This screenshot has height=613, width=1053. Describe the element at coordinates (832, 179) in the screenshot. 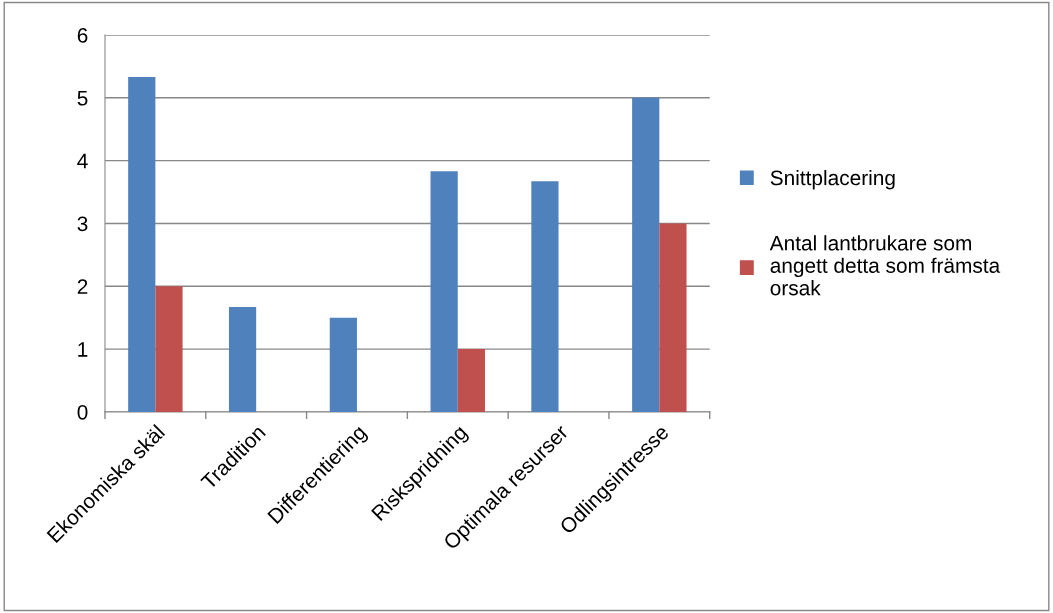

I see `legend-label: Snittplacering` at that location.